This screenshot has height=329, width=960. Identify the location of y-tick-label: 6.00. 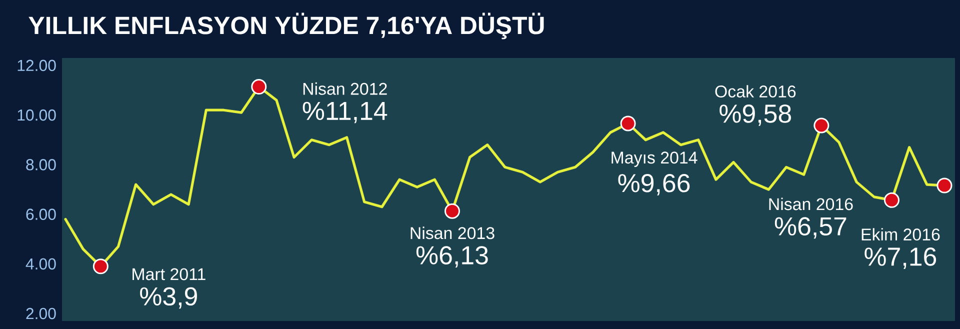
(41, 214).